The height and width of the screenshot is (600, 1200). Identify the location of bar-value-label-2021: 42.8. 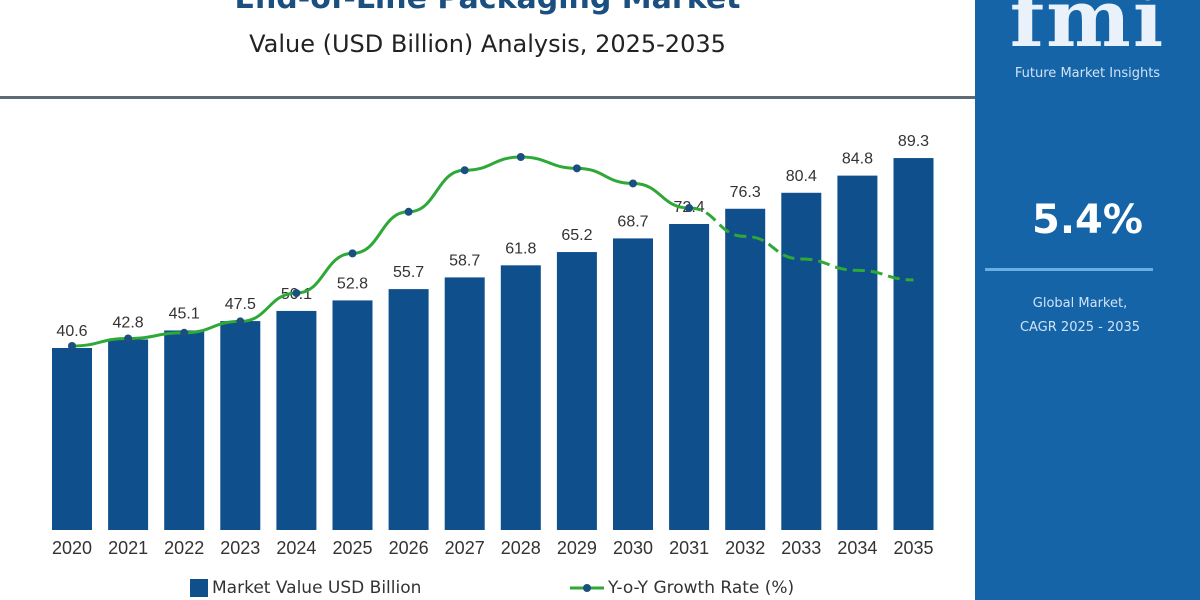
(128, 322).